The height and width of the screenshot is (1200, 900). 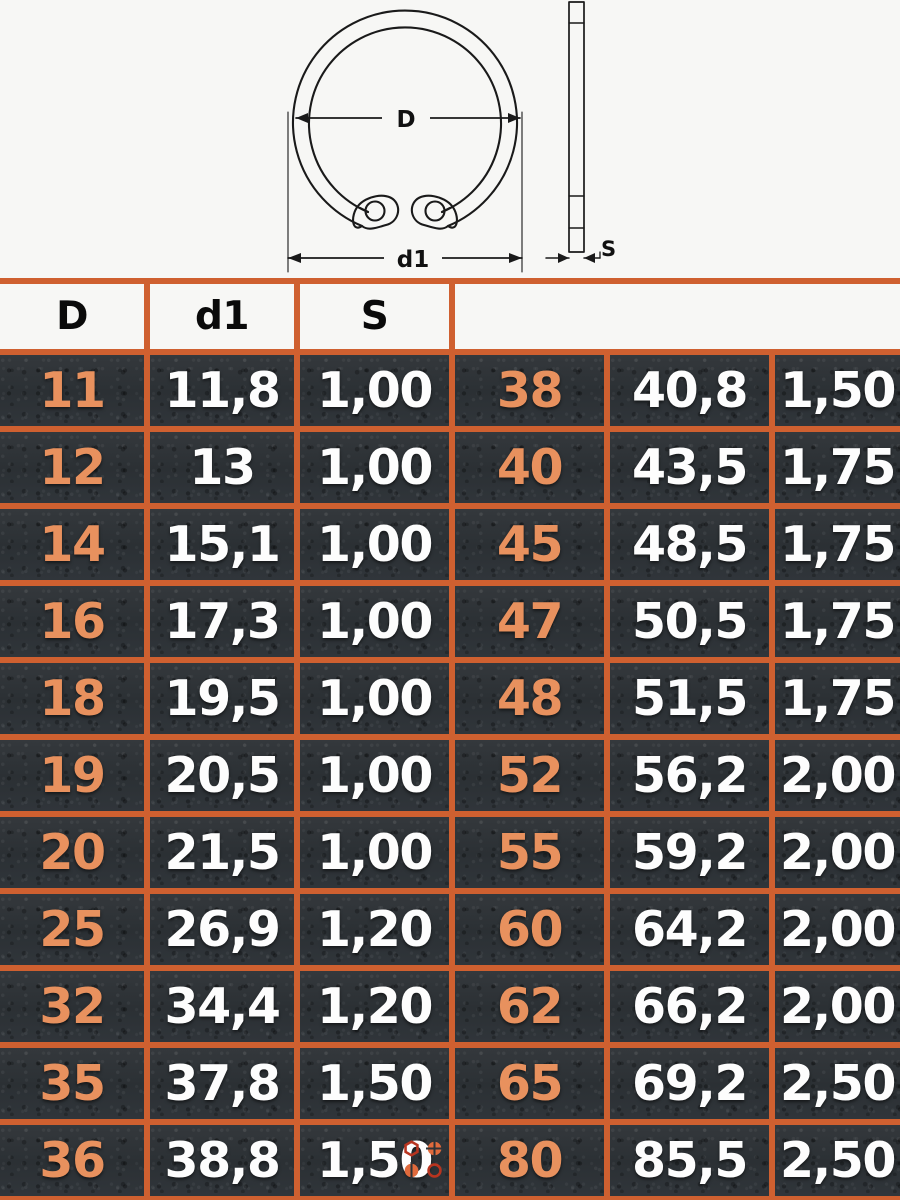 I want to click on cell-value: 52, so click(x=530, y=775).